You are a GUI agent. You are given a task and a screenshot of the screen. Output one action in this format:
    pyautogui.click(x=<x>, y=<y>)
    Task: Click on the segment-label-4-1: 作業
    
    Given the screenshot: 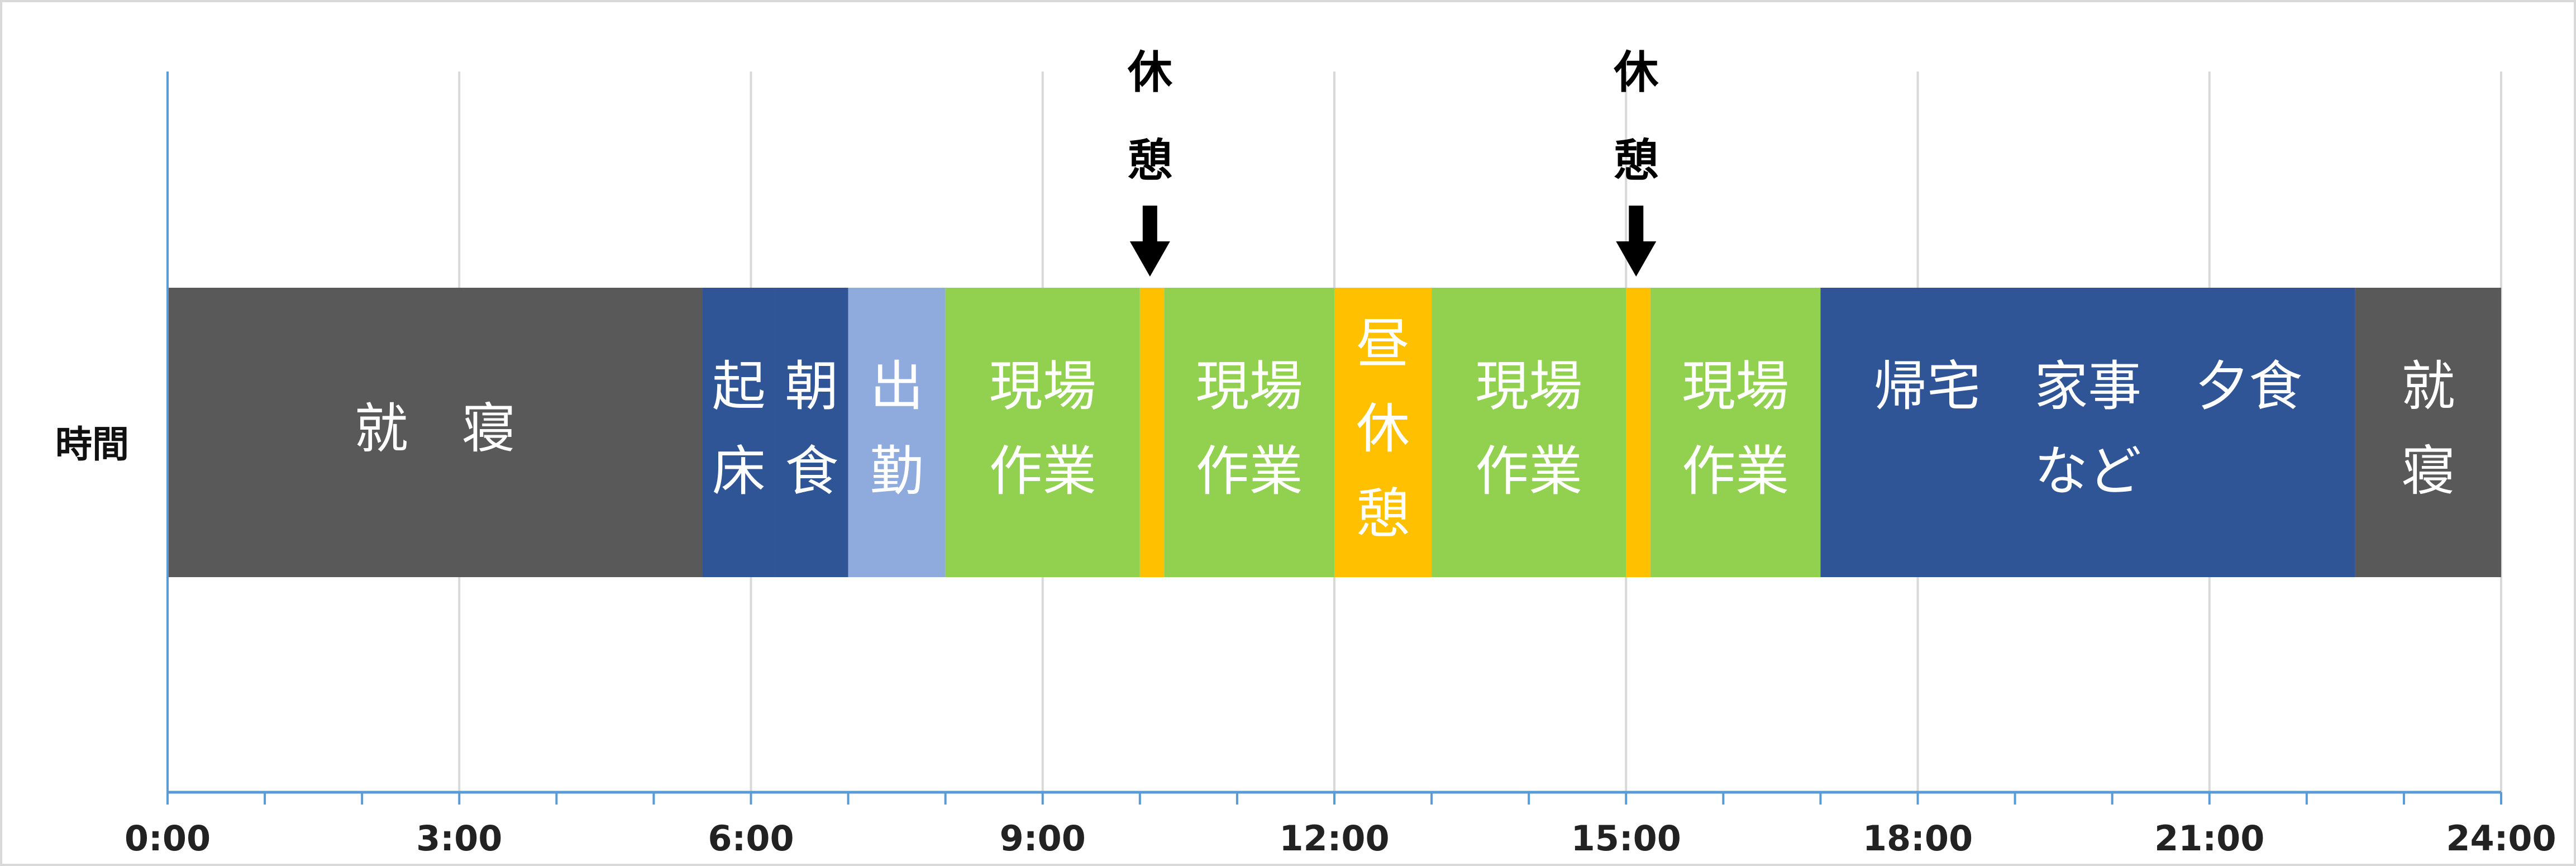 What is the action you would take?
    pyautogui.click(x=1042, y=471)
    